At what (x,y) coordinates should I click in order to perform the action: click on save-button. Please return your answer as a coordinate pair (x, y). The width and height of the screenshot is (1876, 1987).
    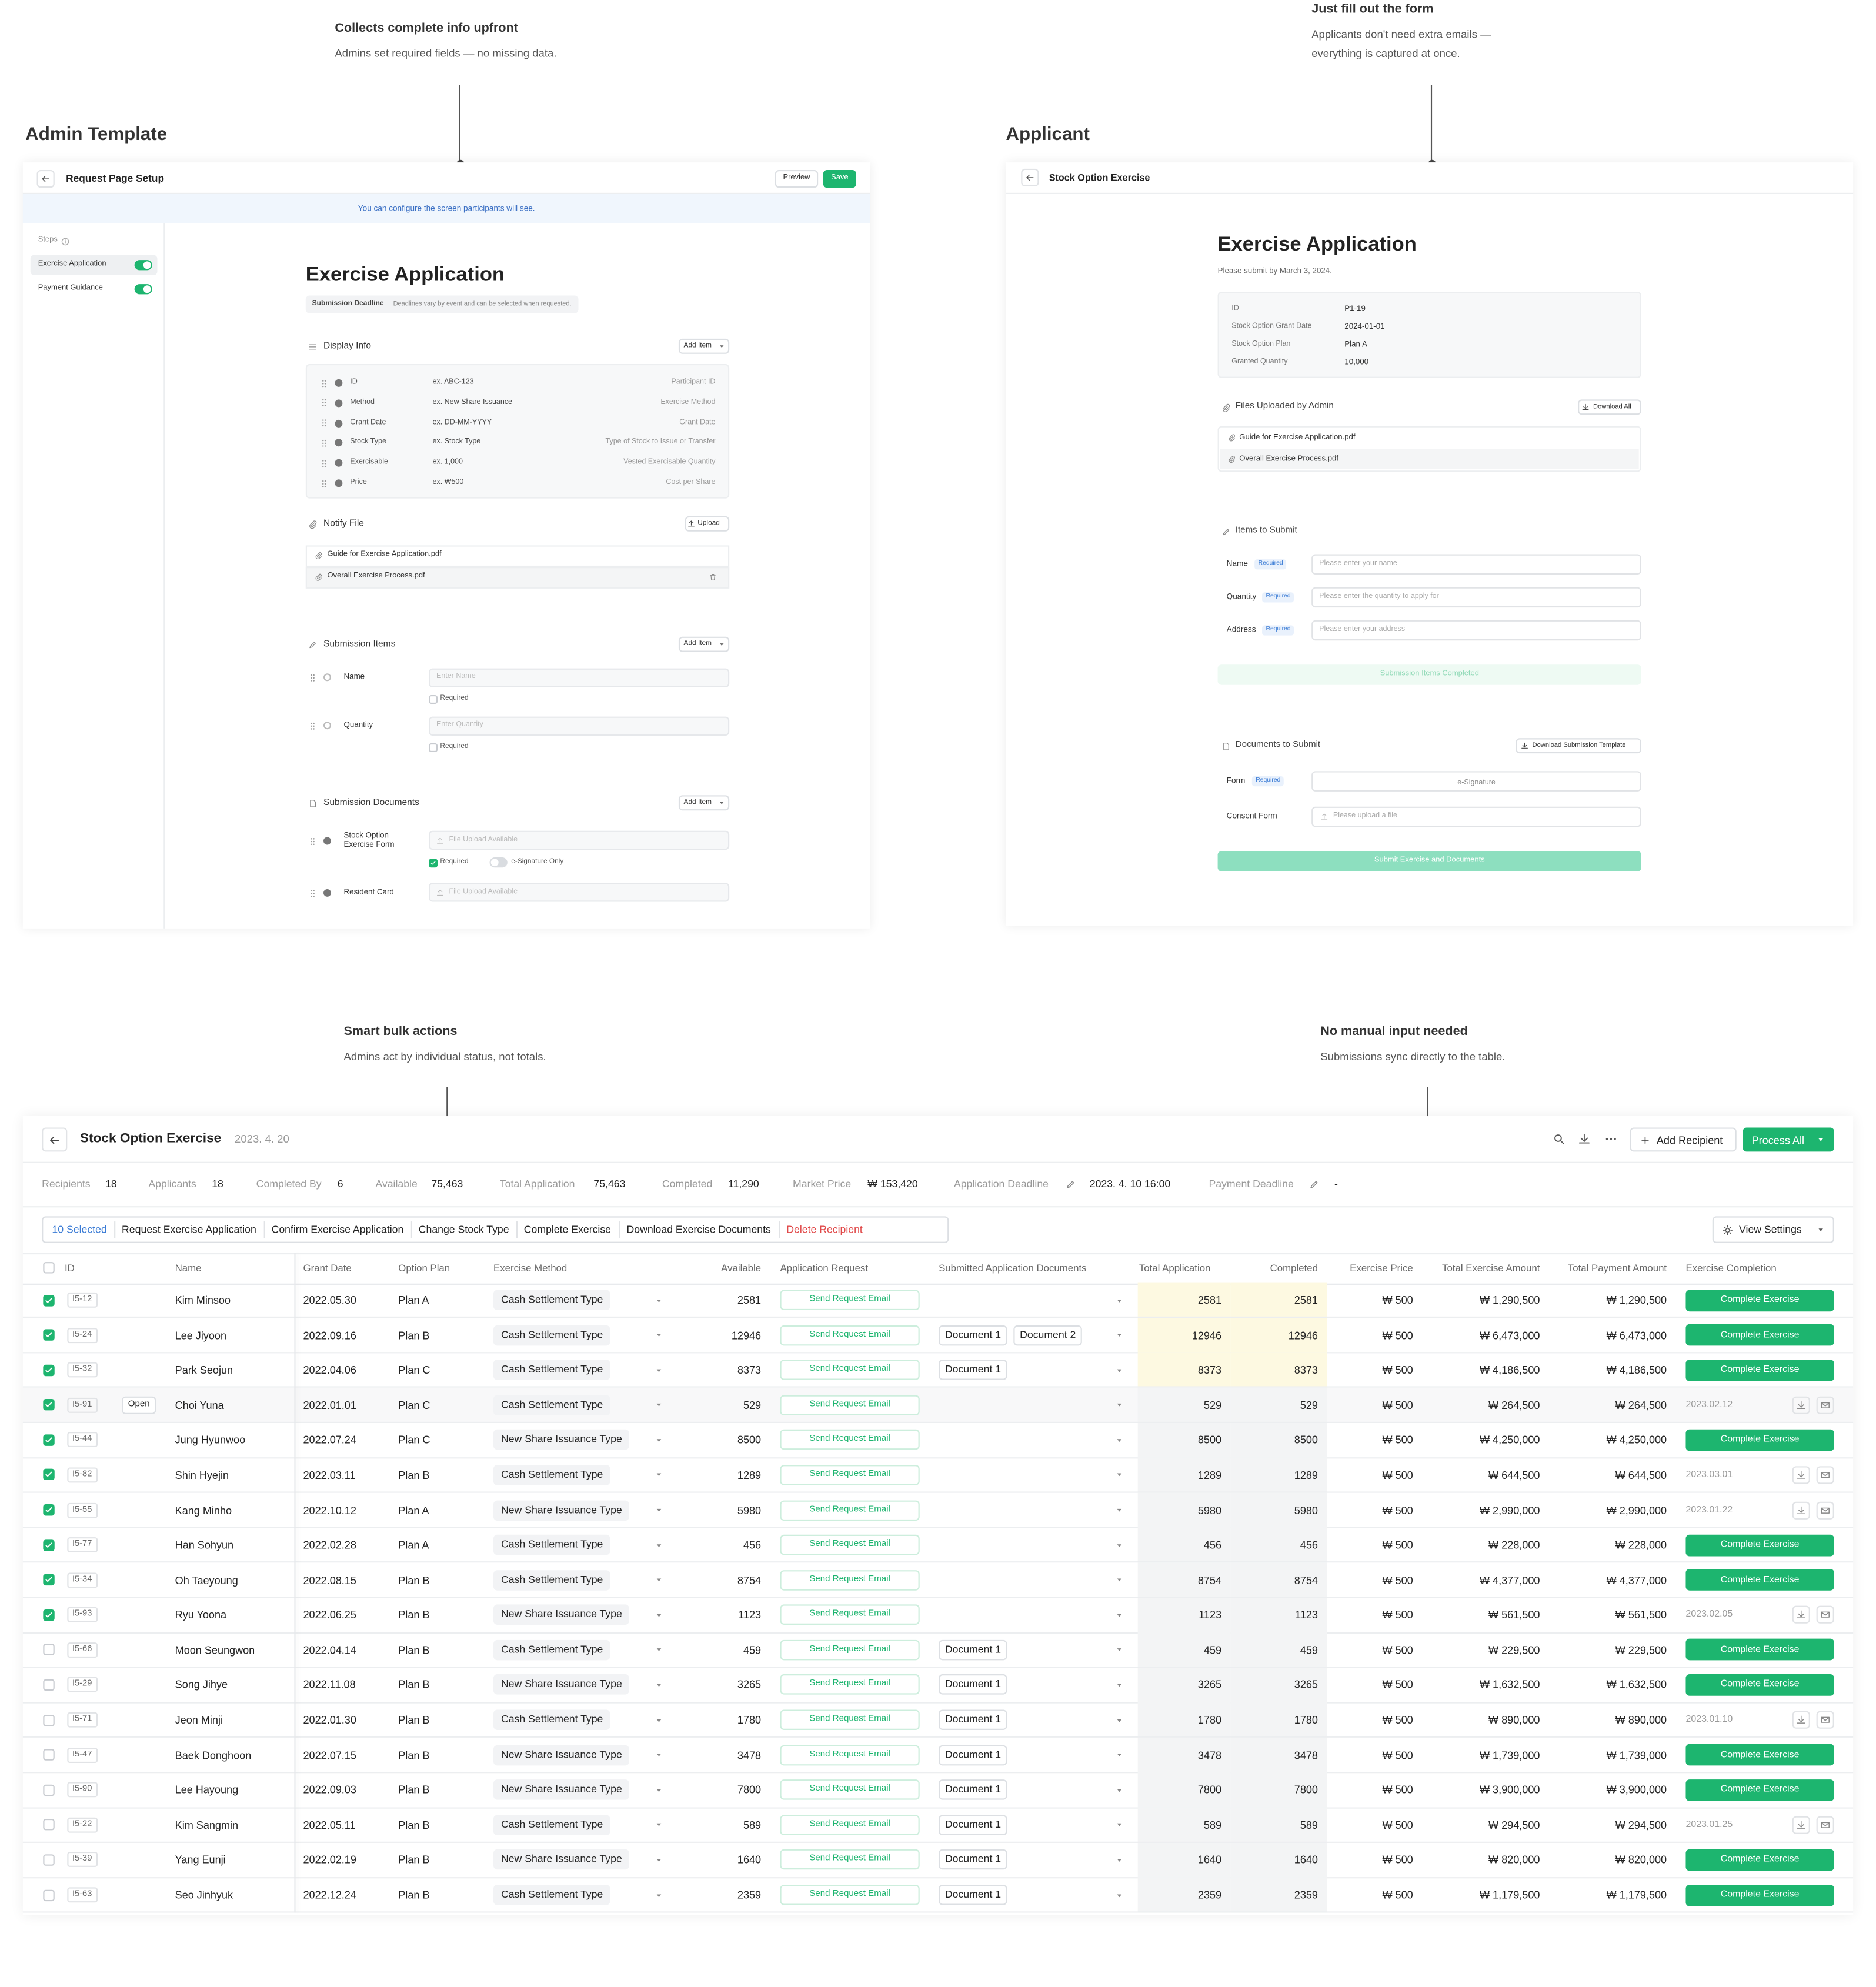
    Looking at the image, I should click on (839, 179).